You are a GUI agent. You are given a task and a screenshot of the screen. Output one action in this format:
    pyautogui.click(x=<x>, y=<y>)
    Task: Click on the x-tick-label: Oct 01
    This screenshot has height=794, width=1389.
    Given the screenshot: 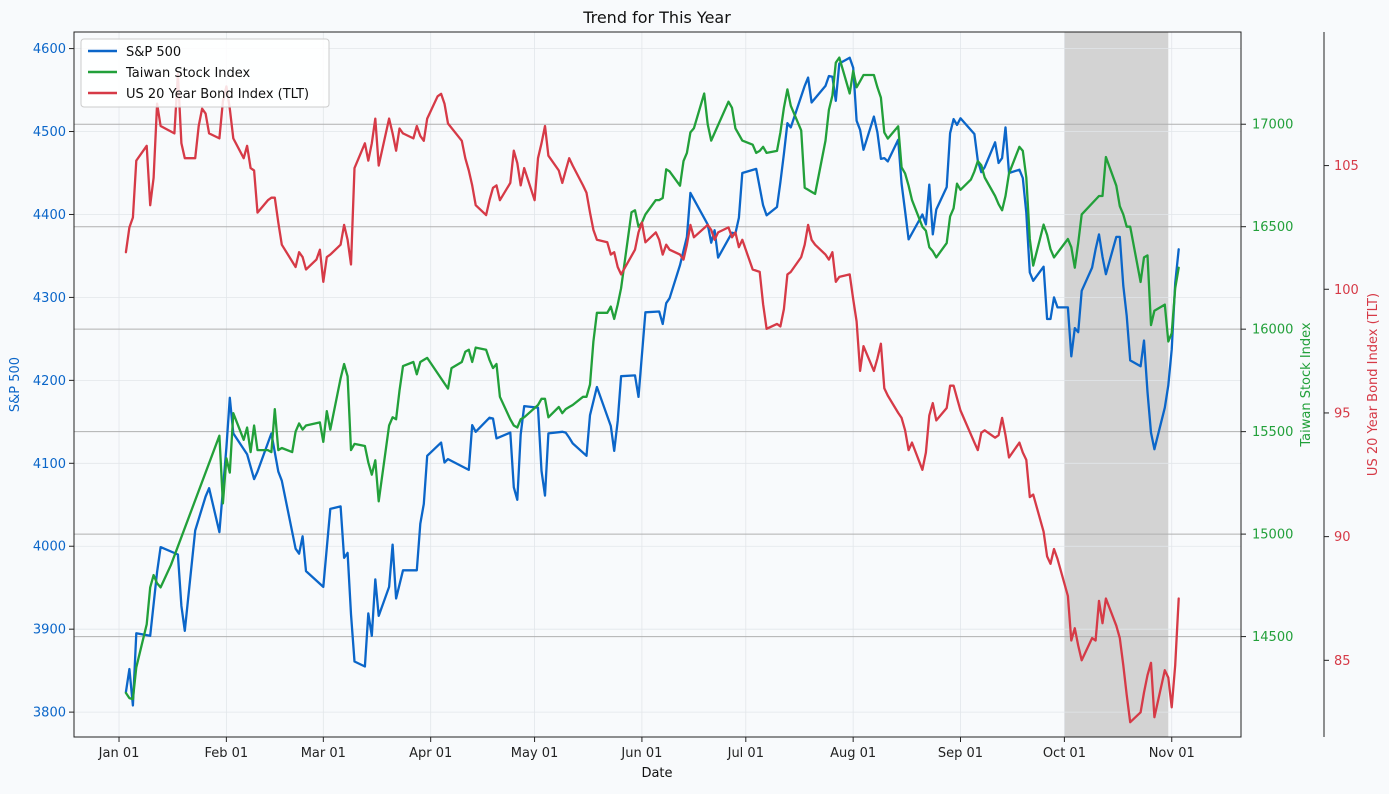 What is the action you would take?
    pyautogui.click(x=1064, y=753)
    